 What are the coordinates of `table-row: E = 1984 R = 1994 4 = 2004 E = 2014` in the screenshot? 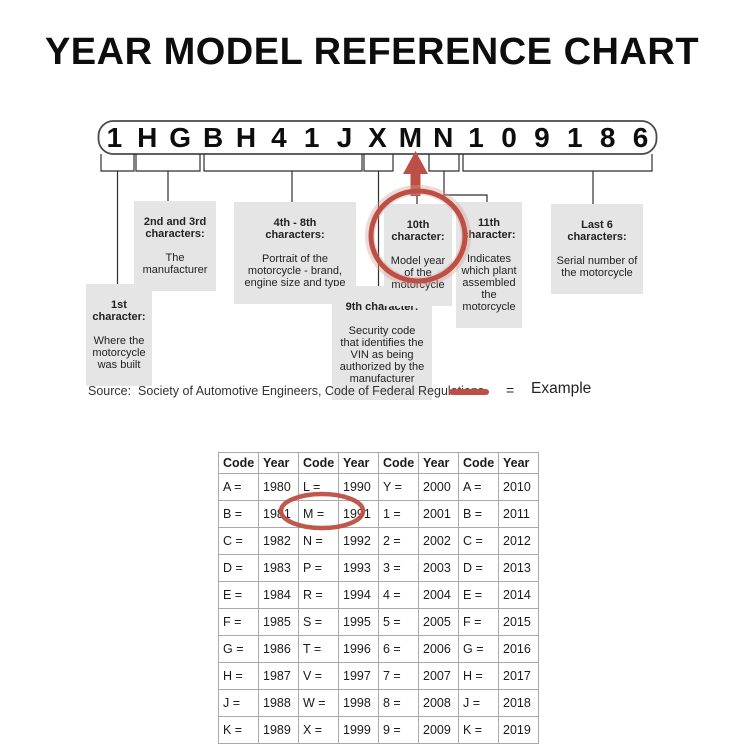 It's located at (378, 595).